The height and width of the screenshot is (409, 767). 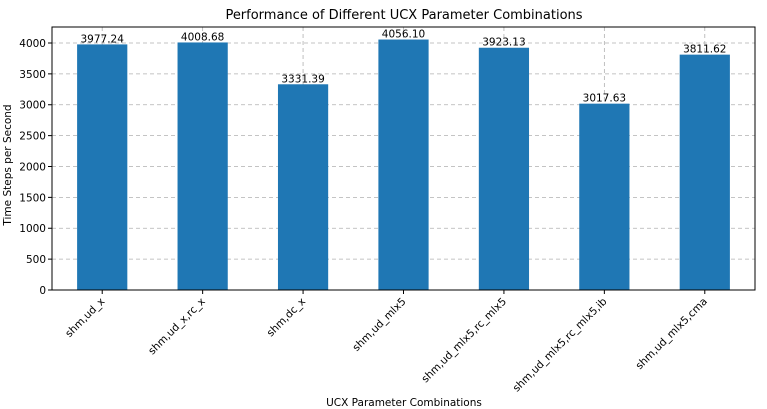 I want to click on y-tick-label: 500, so click(x=36, y=260).